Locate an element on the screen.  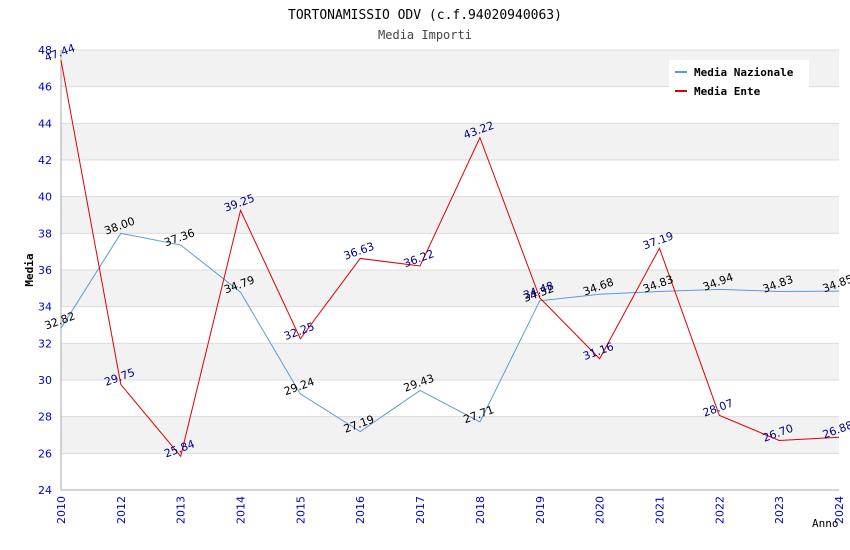
x-tick-label: 2022 is located at coordinates (719, 510).